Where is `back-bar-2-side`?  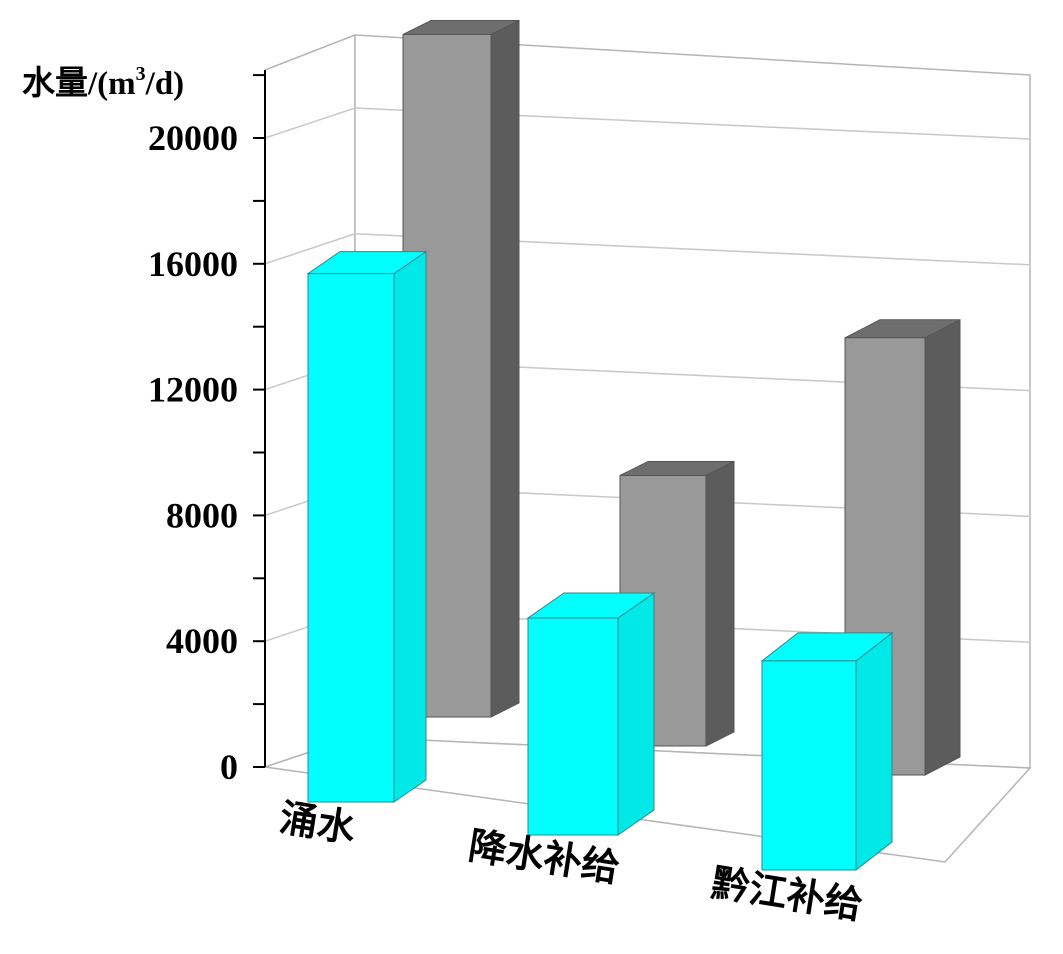 back-bar-2-side is located at coordinates (942, 547).